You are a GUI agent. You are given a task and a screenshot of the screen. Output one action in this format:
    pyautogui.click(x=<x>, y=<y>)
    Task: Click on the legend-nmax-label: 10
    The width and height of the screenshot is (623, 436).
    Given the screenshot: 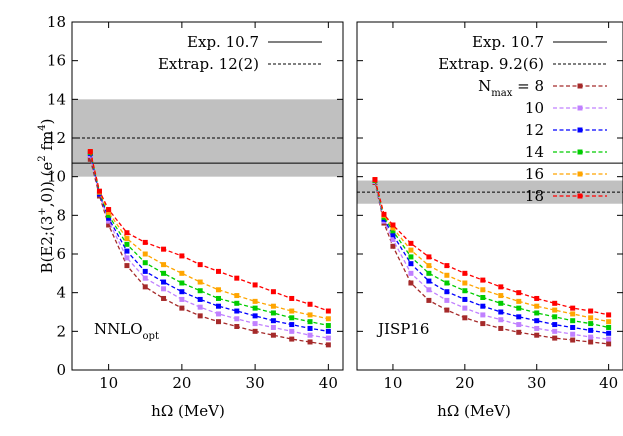 What is the action you would take?
    pyautogui.click(x=534, y=108)
    